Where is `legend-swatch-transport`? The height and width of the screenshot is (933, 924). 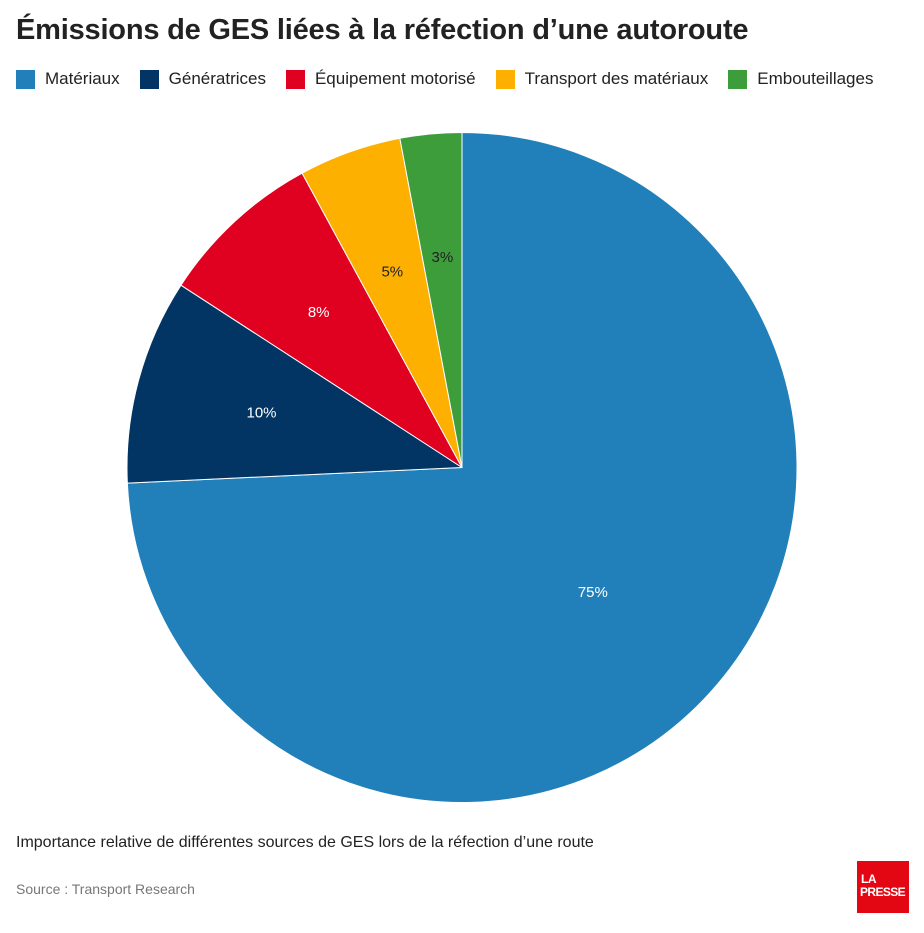
legend-swatch-transport is located at coordinates (505, 79).